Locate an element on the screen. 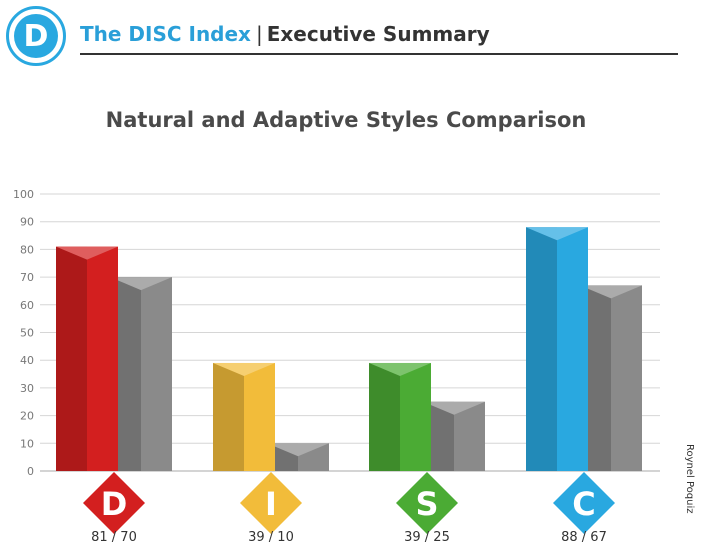 The width and height of the screenshot is (705, 542). header-divider is located at coordinates (379, 54).